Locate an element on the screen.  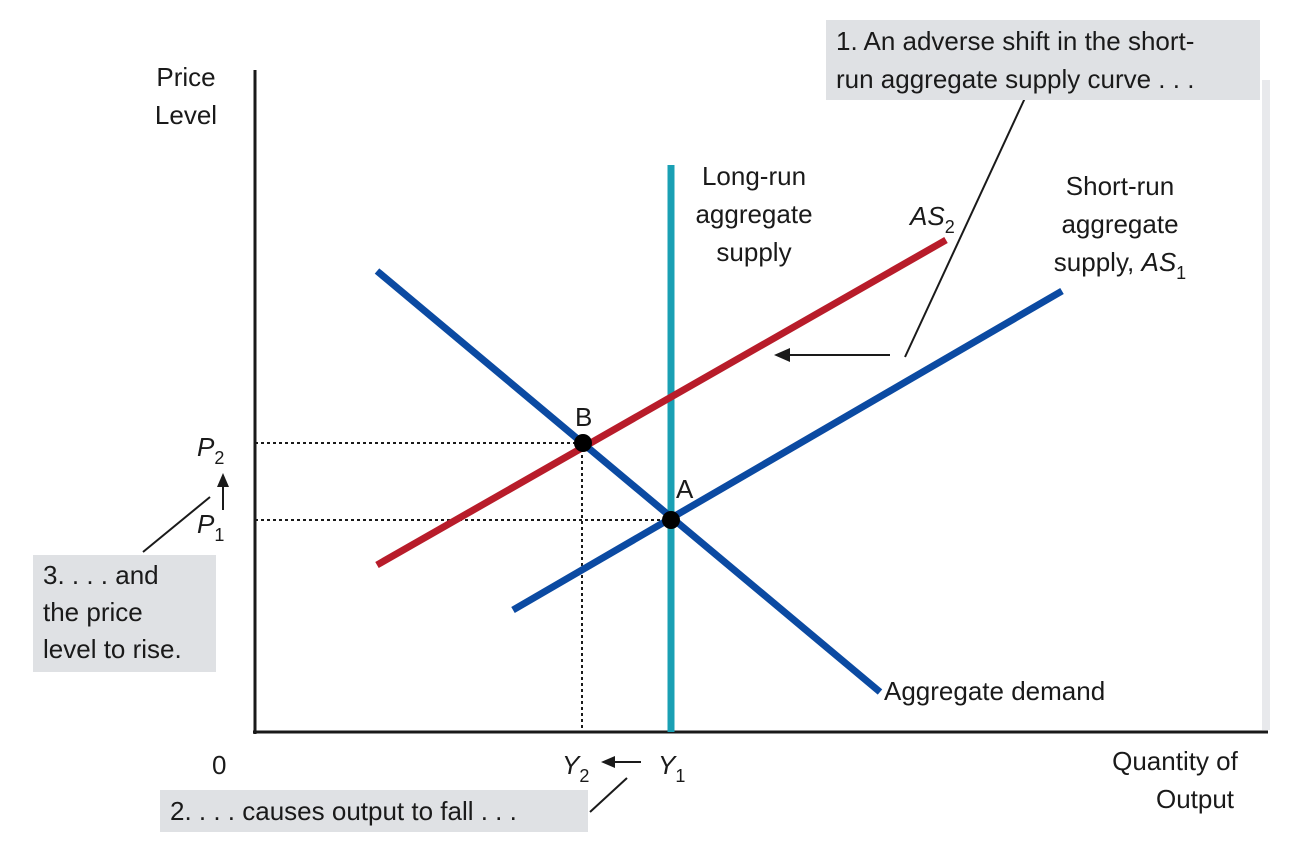
short-run-label-line-1: Short-run is located at coordinates (1120, 186).